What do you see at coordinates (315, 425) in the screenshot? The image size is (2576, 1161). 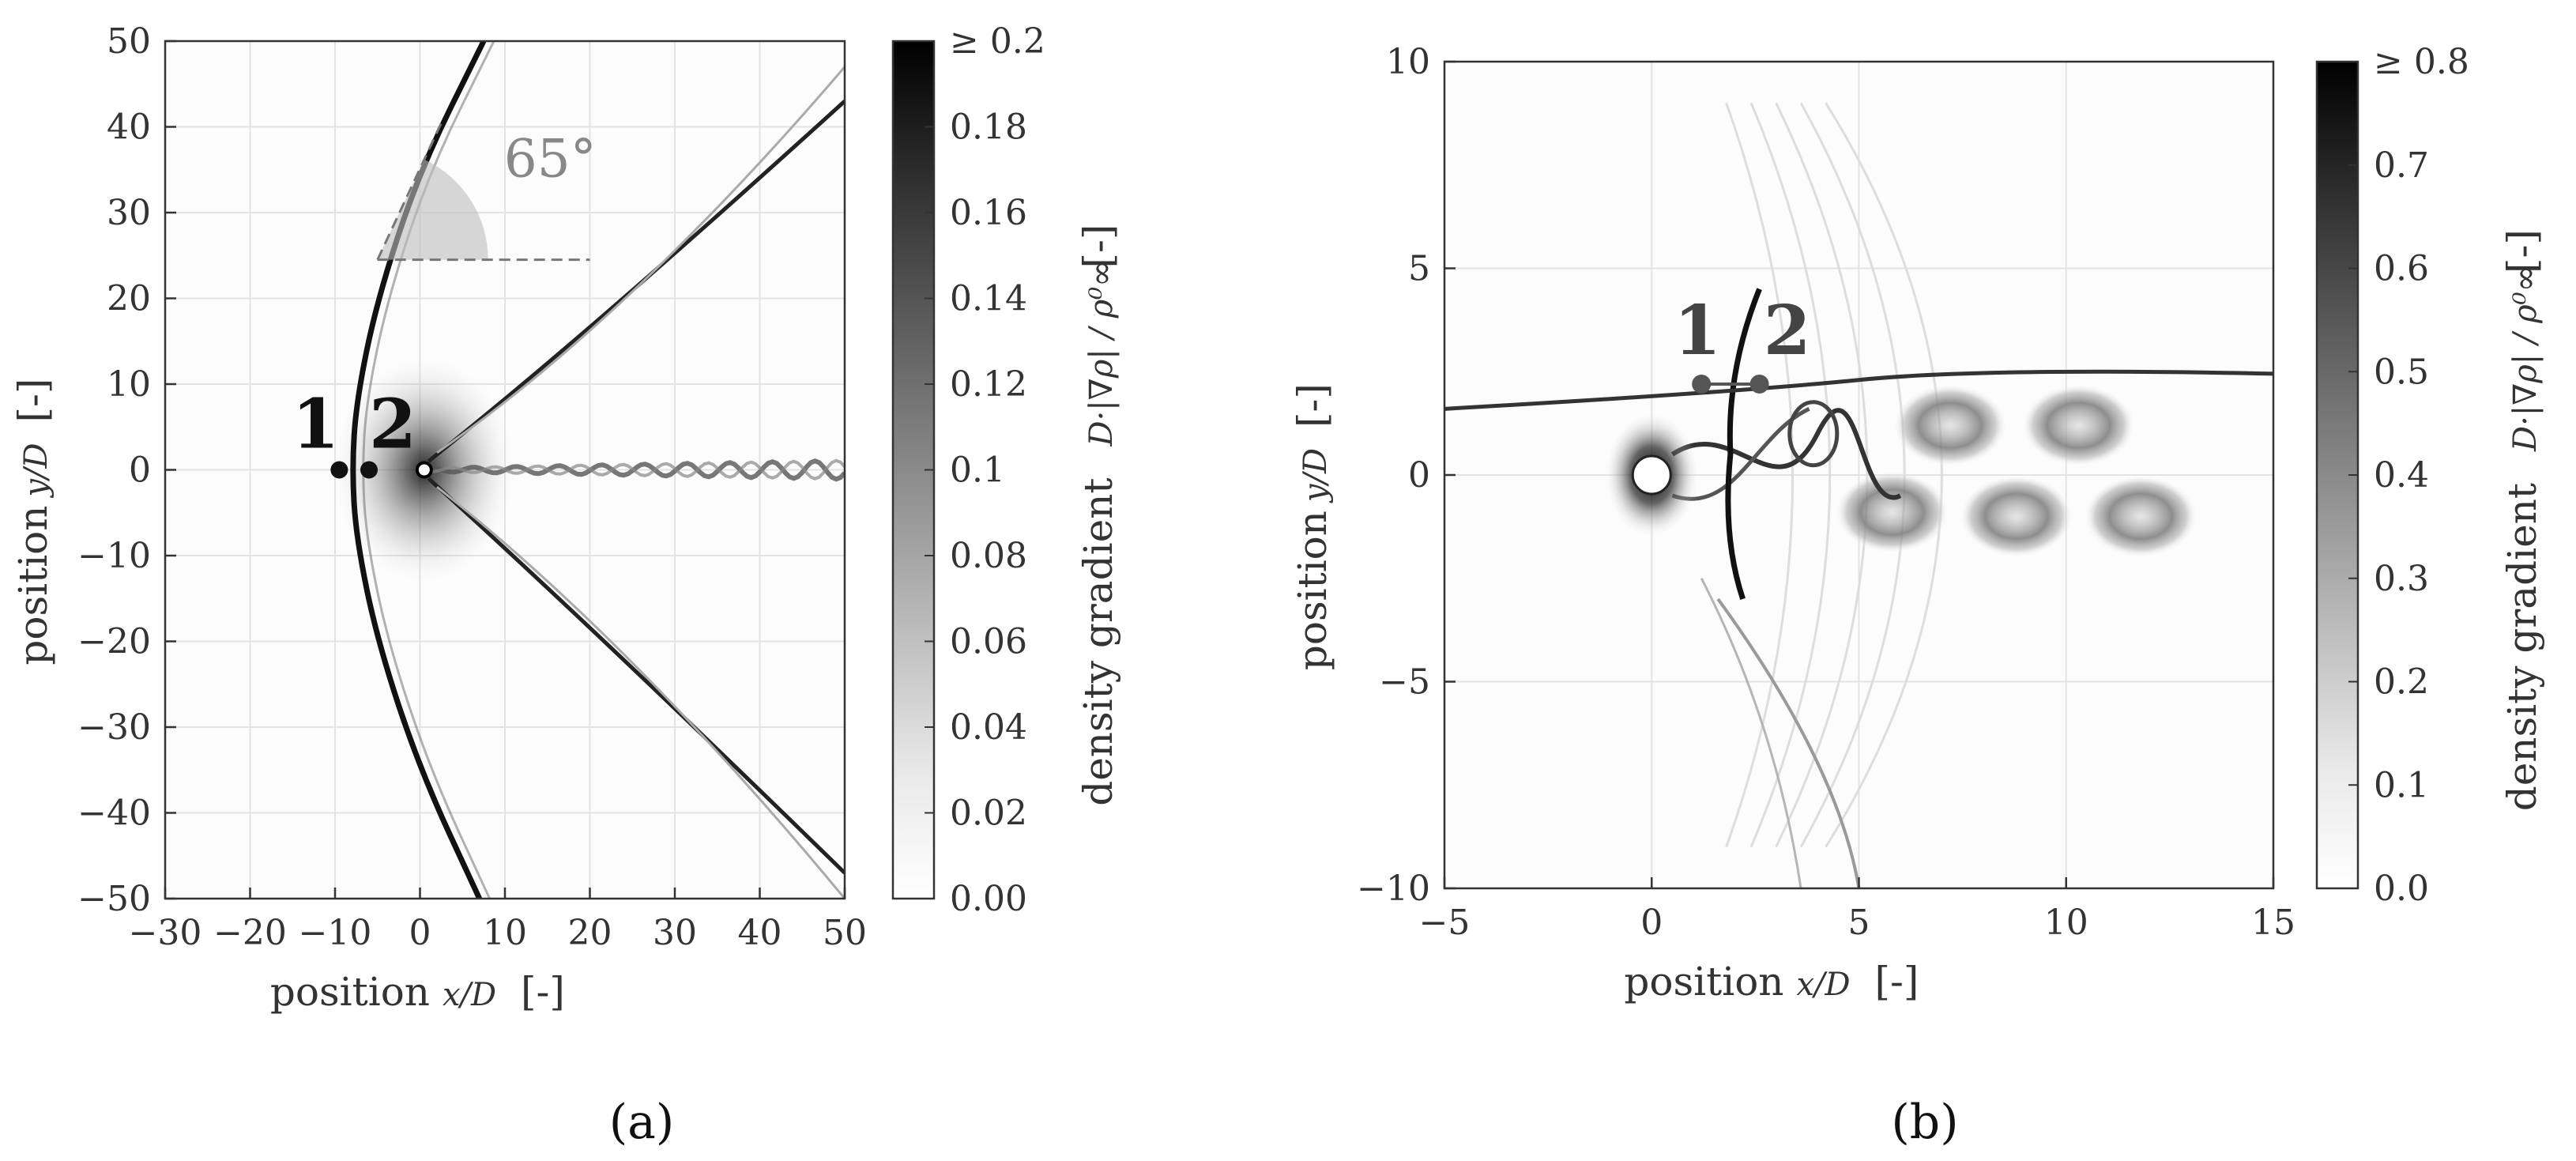 I see `panel-a-point-label-1: 1` at bounding box center [315, 425].